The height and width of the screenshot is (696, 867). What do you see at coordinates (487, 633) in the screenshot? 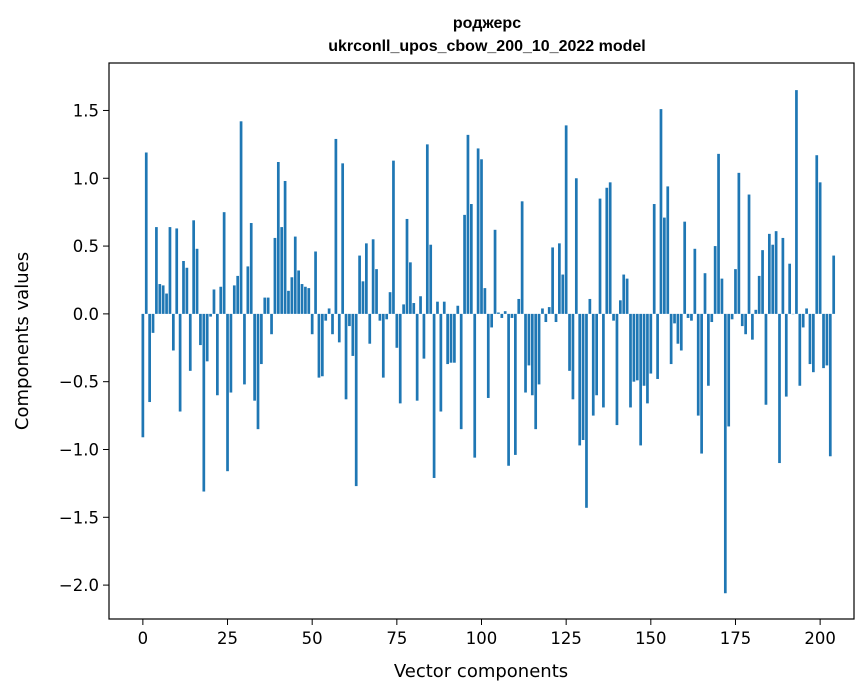
I see `x-axis-ticks: 0 25 50 75 100 125 150 175 200` at bounding box center [487, 633].